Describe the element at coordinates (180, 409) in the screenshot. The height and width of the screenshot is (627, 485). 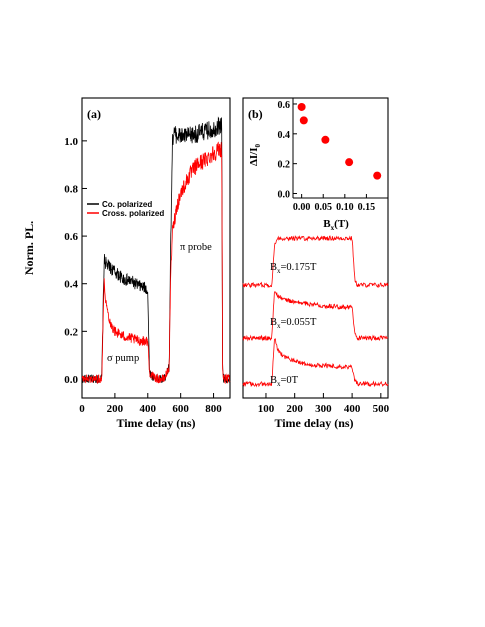
I see `panel-a-xtick-label: 600` at that location.